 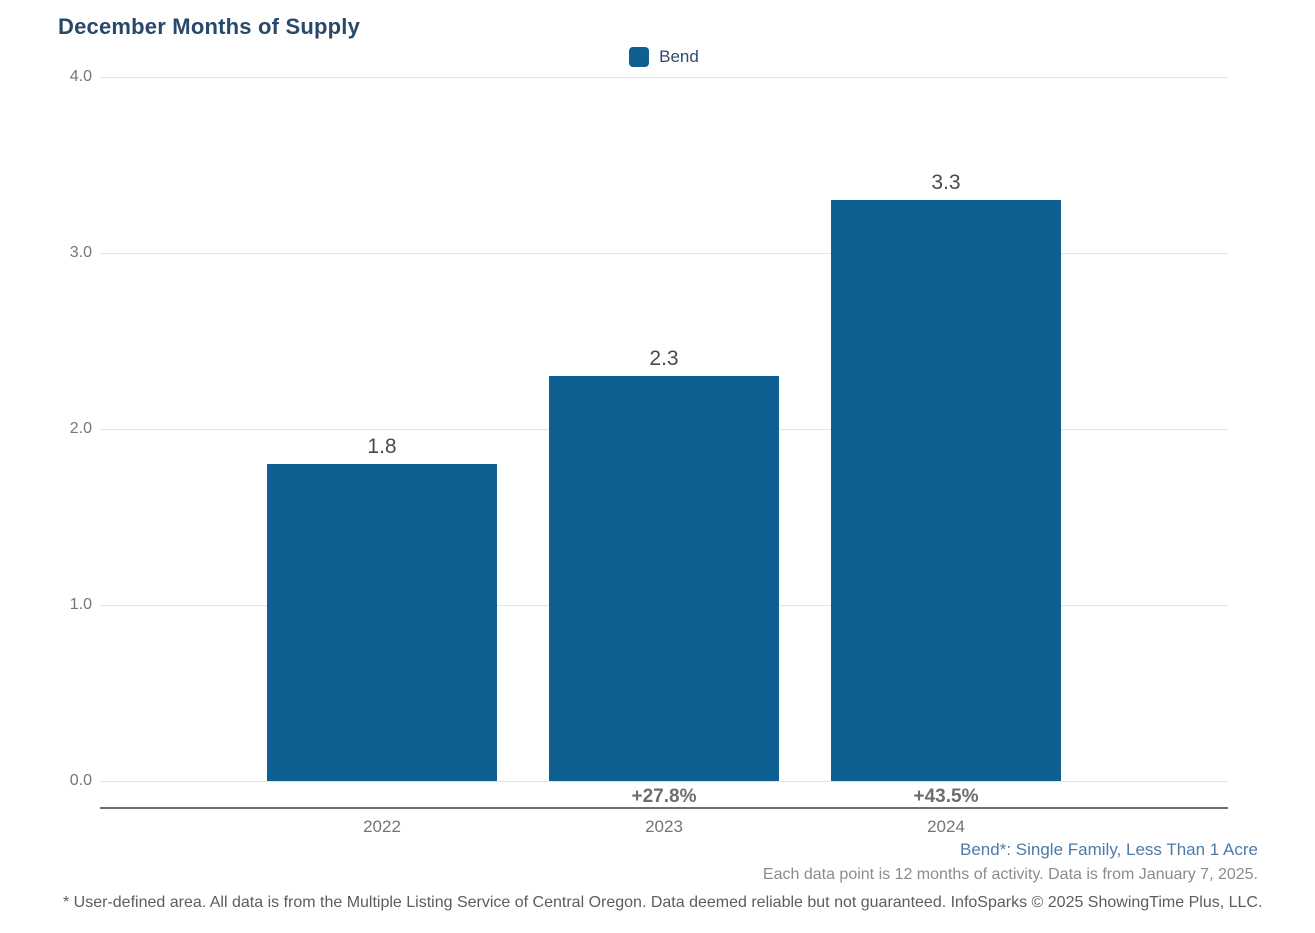 What do you see at coordinates (946, 490) in the screenshot?
I see `bar-2024` at bounding box center [946, 490].